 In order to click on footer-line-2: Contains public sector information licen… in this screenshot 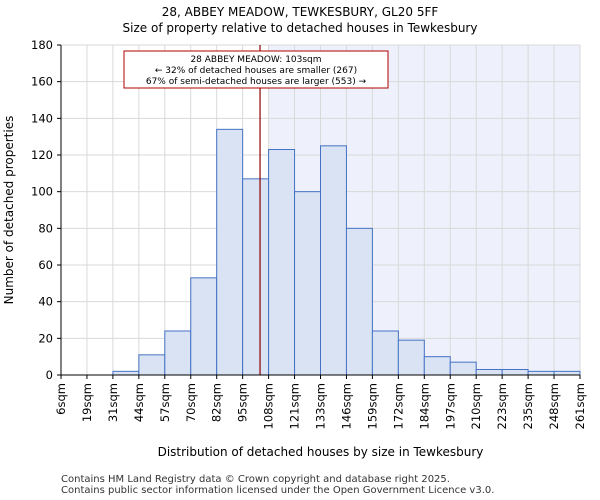, I will do `click(278, 490)`.